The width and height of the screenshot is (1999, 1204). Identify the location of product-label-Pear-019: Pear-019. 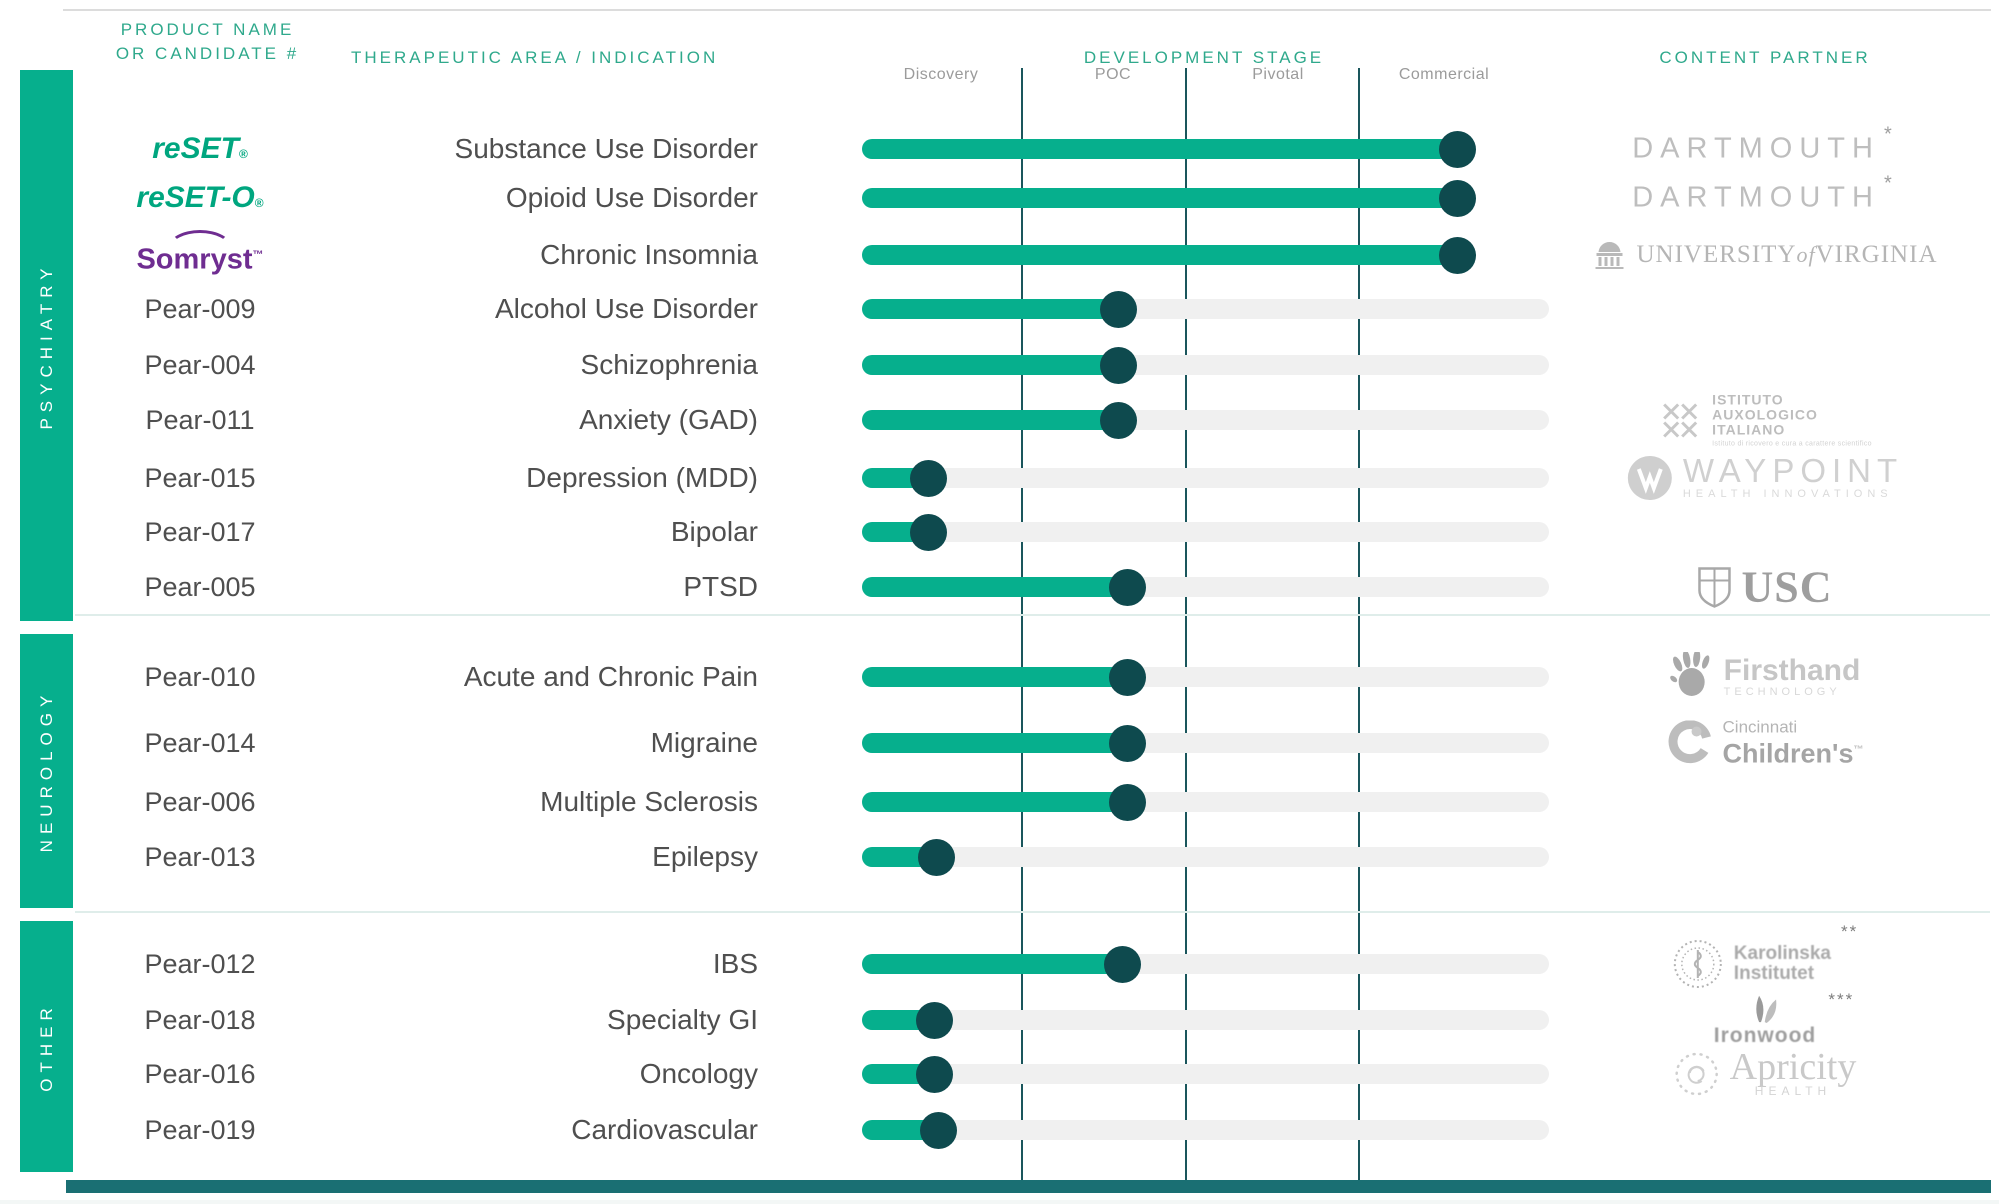
(200, 1130).